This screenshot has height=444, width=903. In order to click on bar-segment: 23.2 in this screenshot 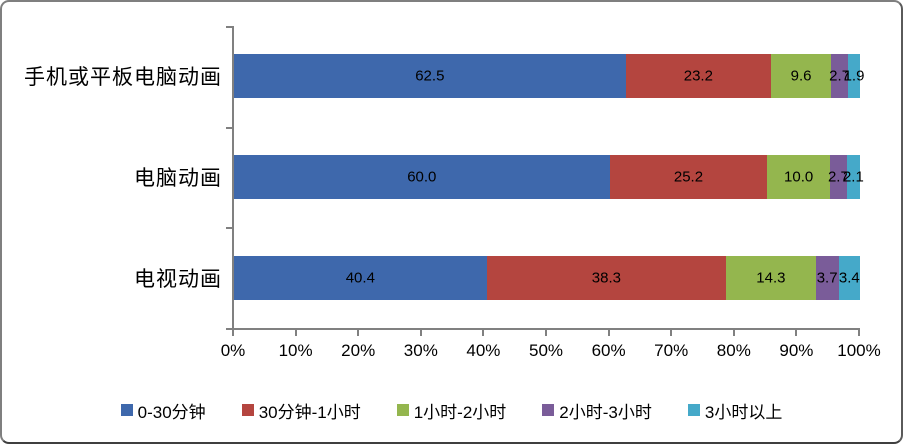, I will do `click(698, 76)`.